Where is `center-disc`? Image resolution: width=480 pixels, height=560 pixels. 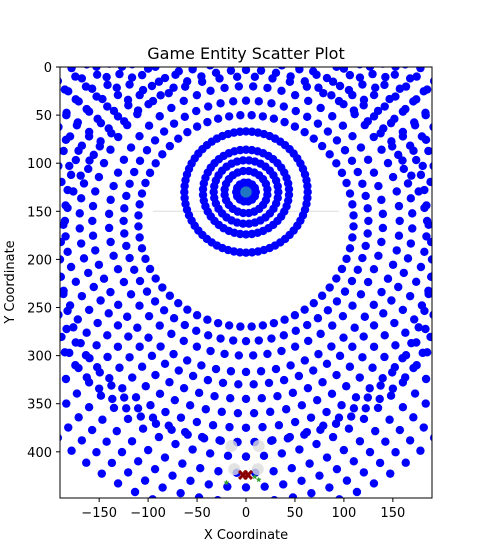
center-disc is located at coordinates (246, 192).